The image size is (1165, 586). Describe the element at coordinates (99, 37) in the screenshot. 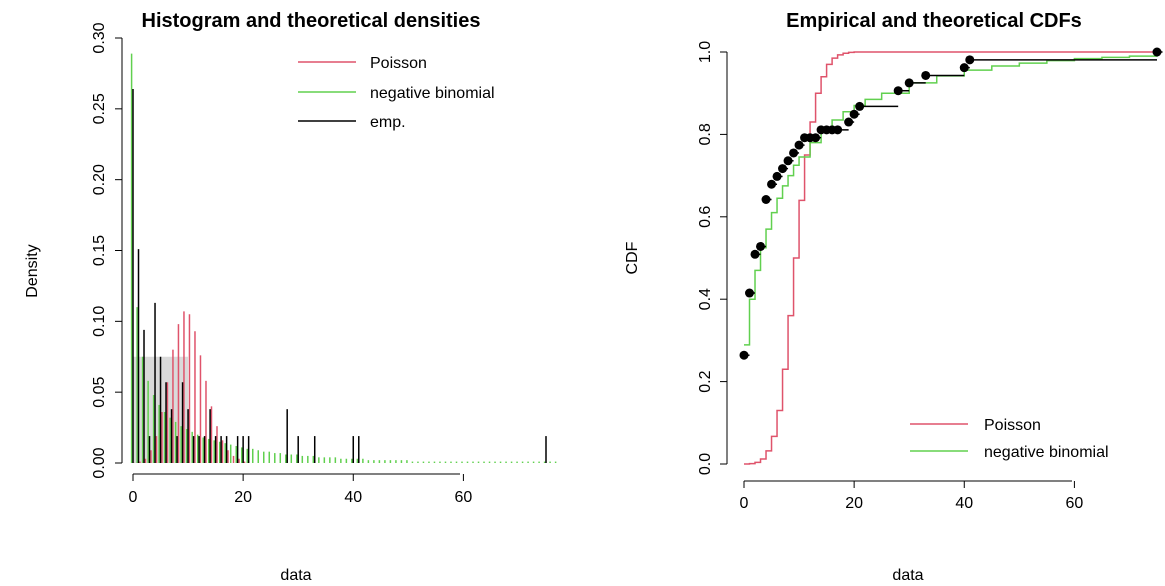

I see `density-y-tick-label: 0.30` at that location.